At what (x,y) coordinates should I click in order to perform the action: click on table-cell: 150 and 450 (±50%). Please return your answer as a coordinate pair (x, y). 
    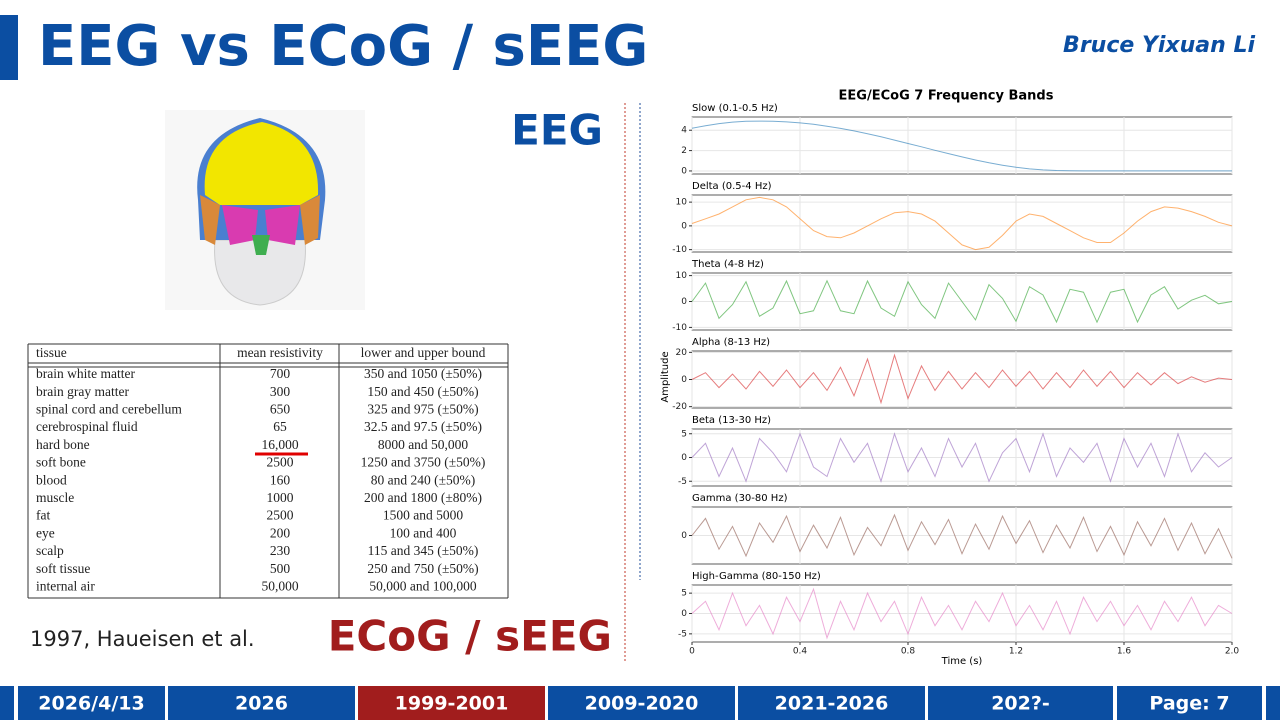
    Looking at the image, I should click on (422, 391).